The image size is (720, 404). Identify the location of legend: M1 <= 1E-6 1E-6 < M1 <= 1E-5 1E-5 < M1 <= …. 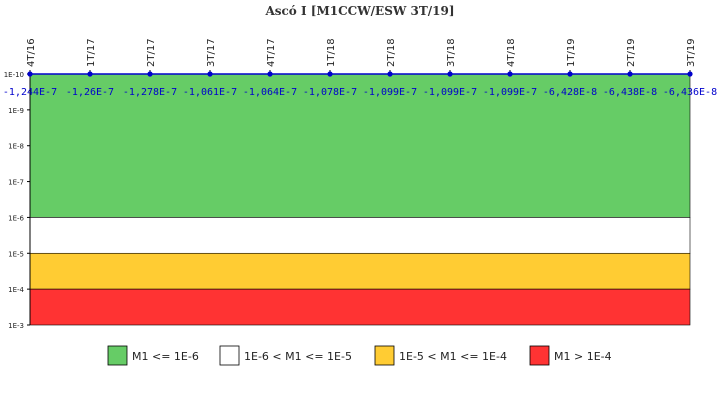
(359, 355).